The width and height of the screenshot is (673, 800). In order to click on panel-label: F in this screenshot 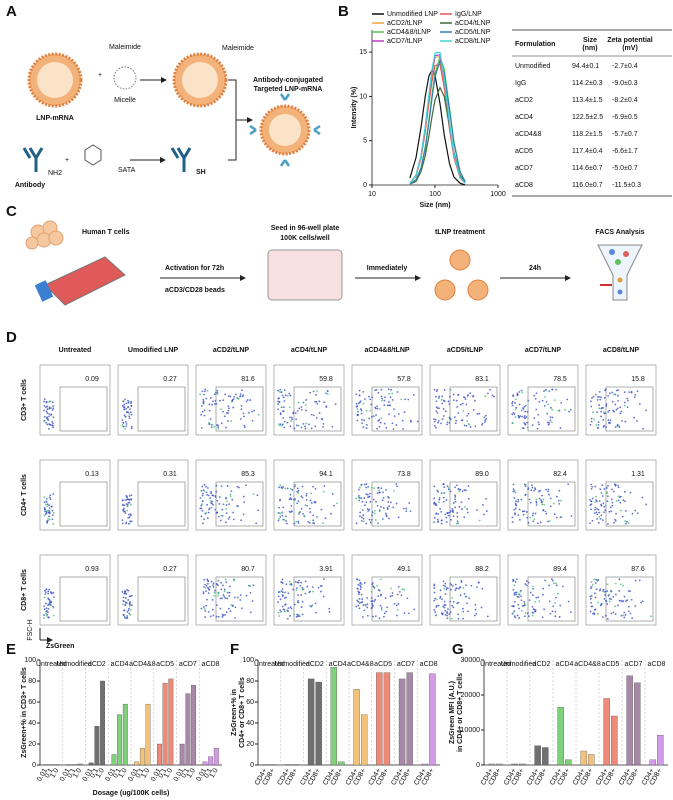, I will do `click(234, 649)`.